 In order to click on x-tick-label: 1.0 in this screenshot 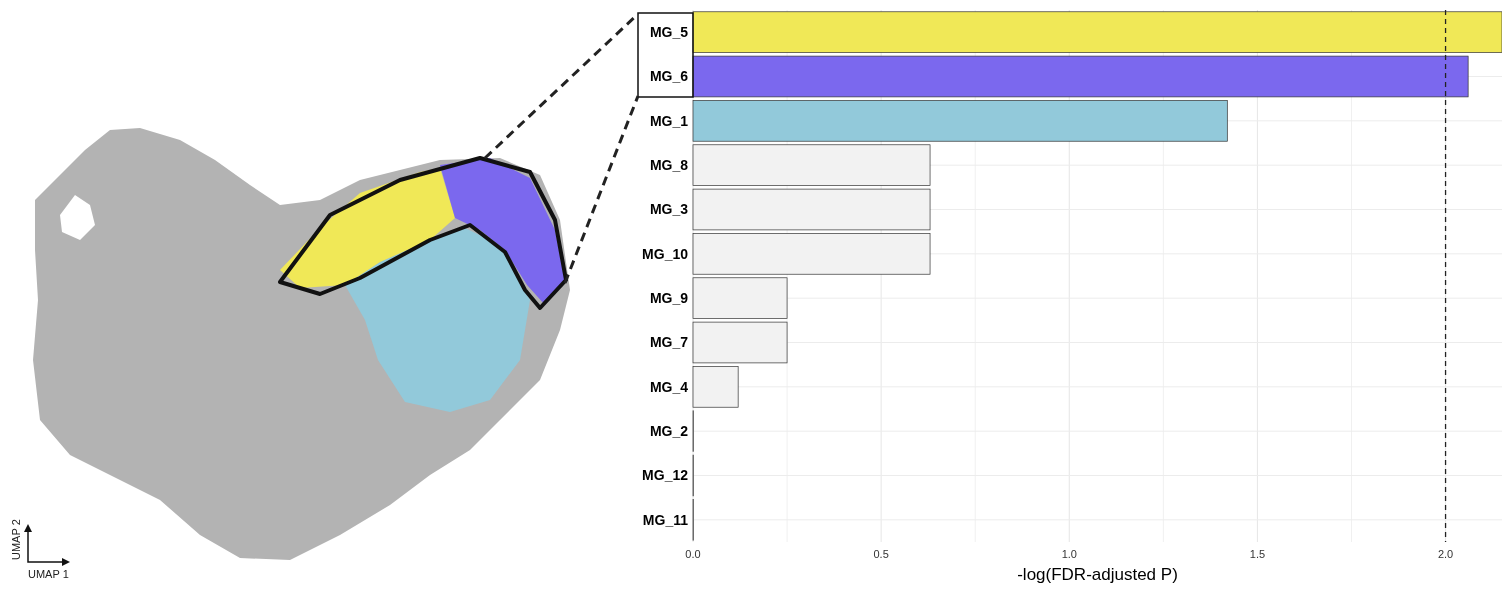, I will do `click(1069, 554)`.